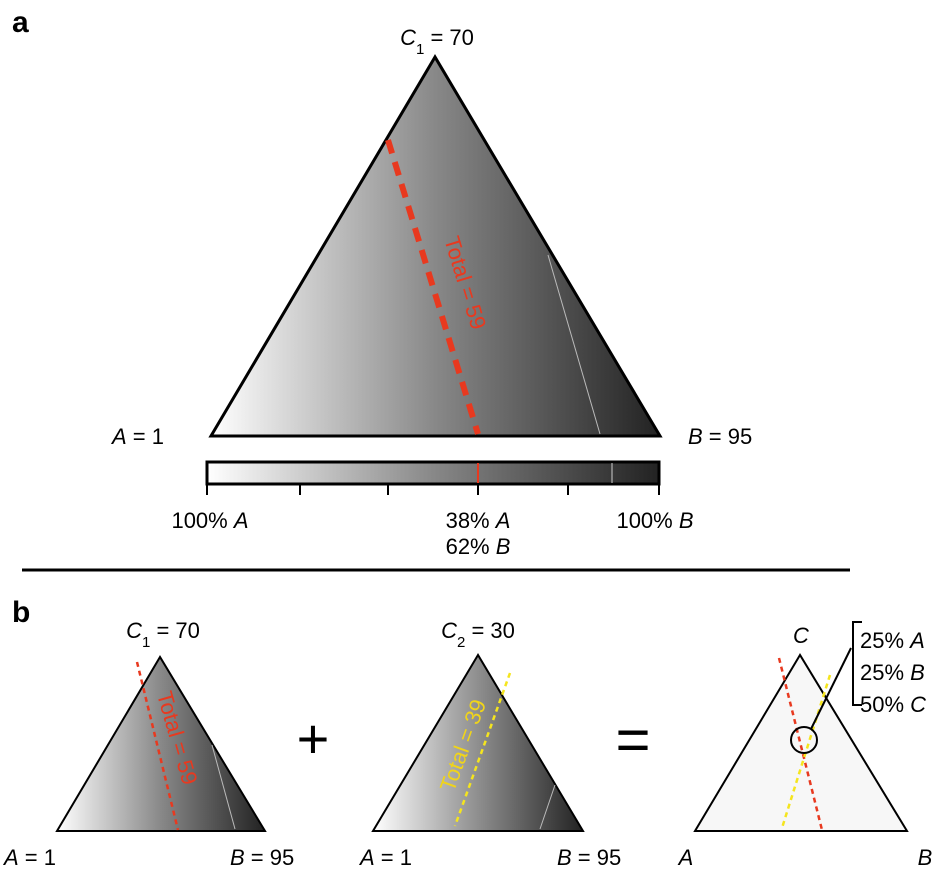 The width and height of the screenshot is (946, 871). I want to click on text-part: 2, so click(461, 642).